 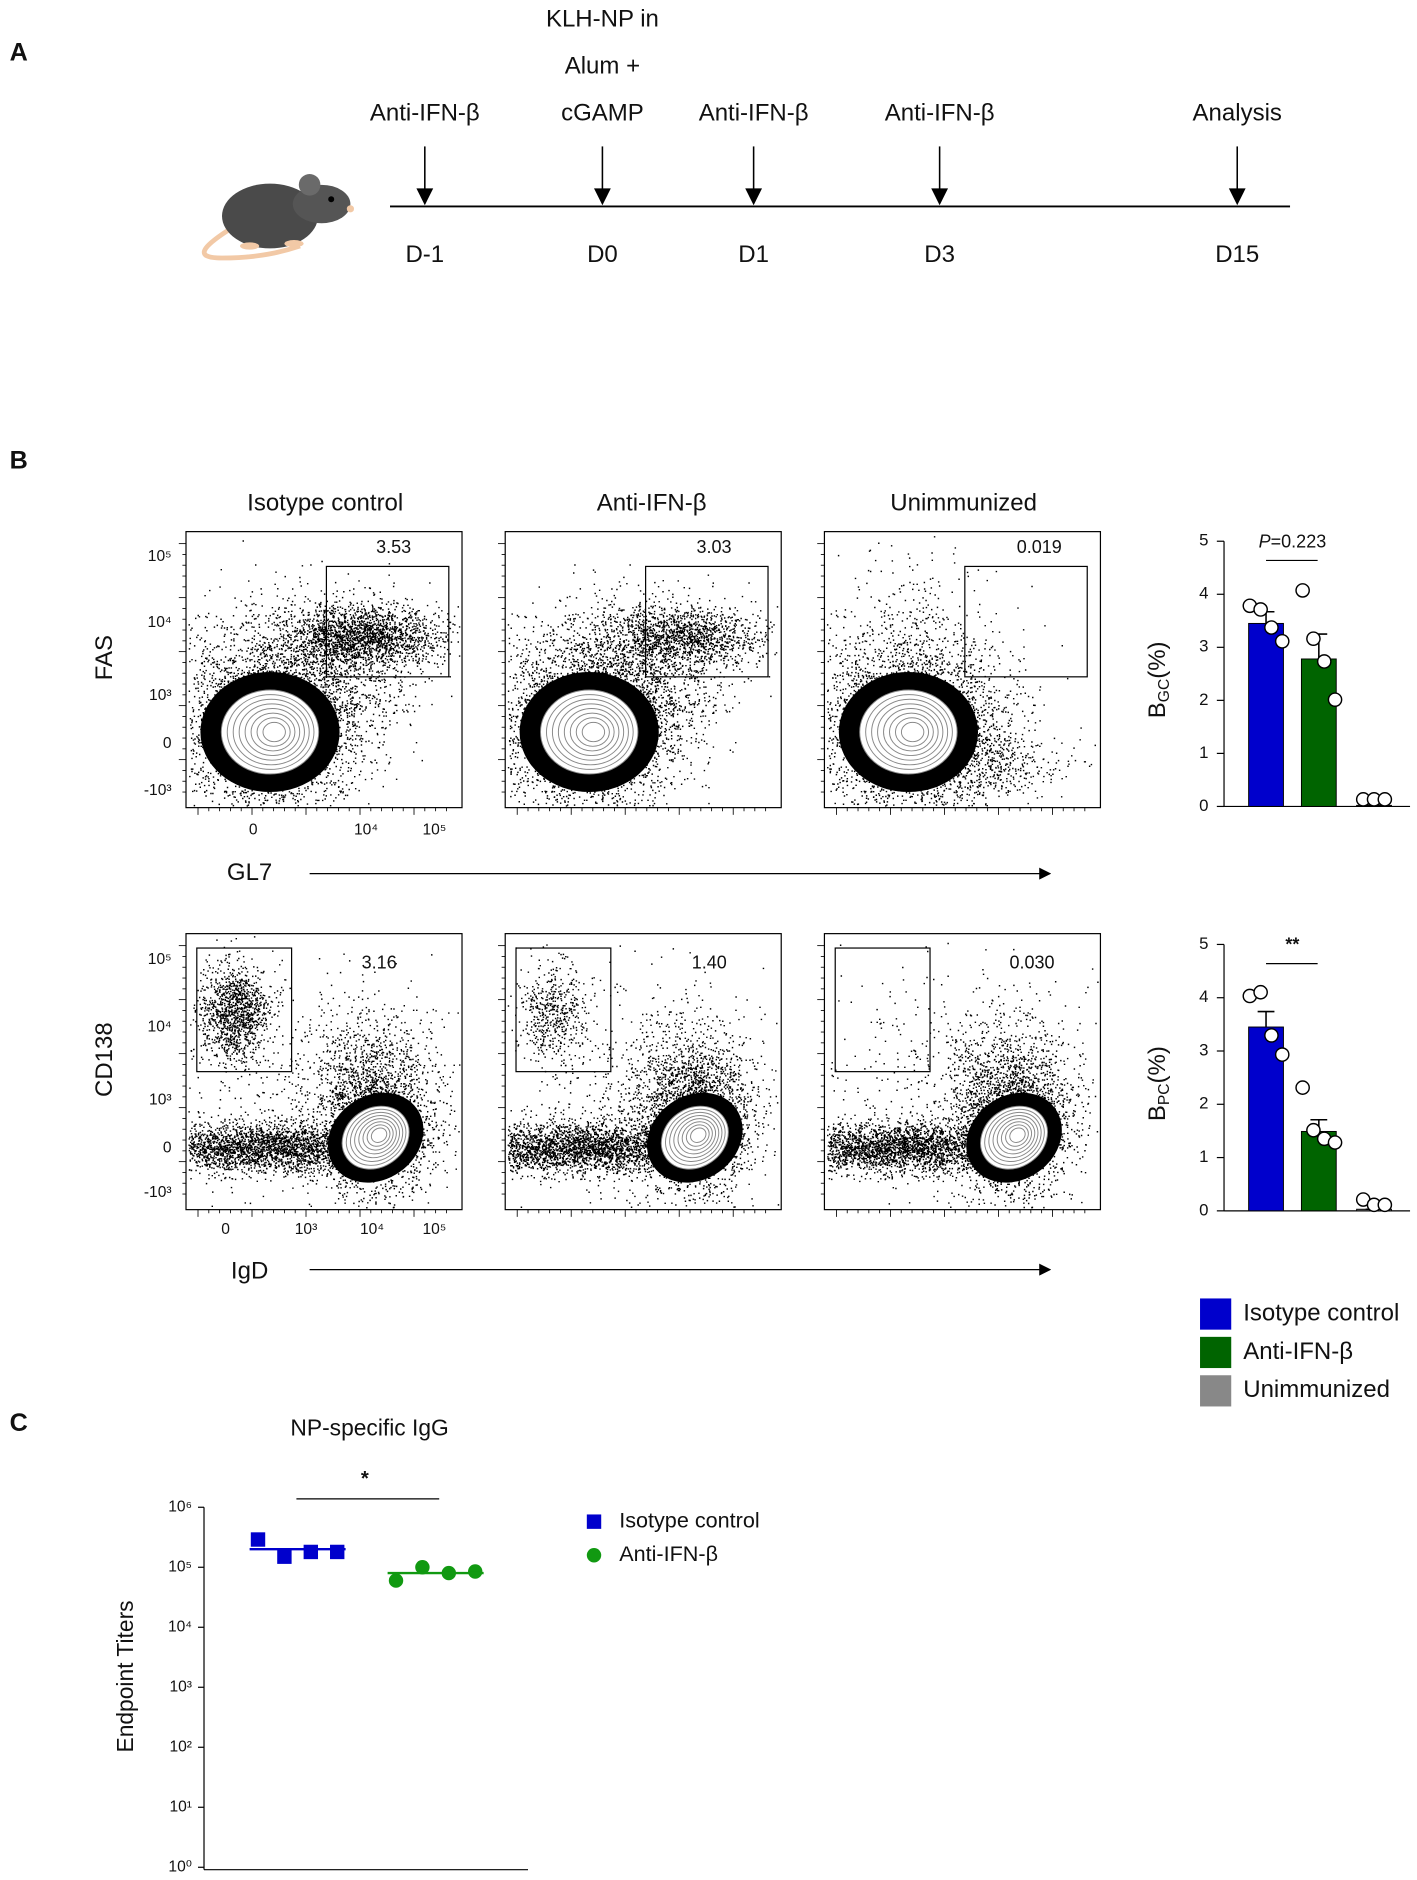 What do you see at coordinates (180, 1866) in the screenshot?
I see `y-tick-label: 10⁰` at bounding box center [180, 1866].